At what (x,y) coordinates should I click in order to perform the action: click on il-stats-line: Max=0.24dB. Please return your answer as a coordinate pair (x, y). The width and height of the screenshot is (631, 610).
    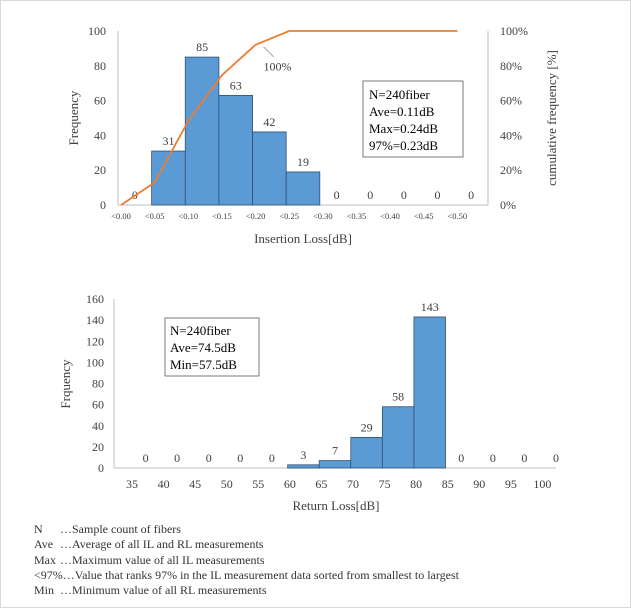
    Looking at the image, I should click on (403, 128).